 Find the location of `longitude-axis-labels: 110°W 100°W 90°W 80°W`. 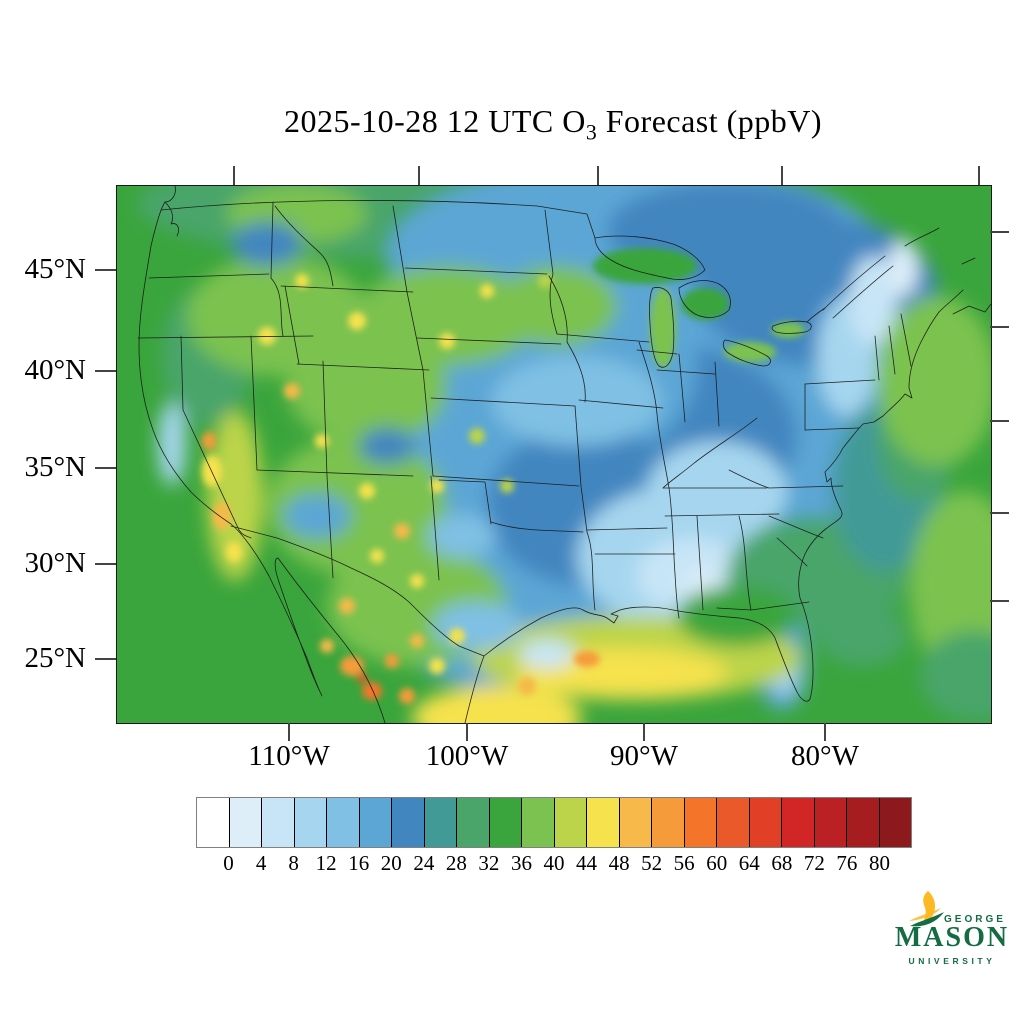

longitude-axis-labels: 110°W 100°W 90°W 80°W is located at coordinates (512, 760).